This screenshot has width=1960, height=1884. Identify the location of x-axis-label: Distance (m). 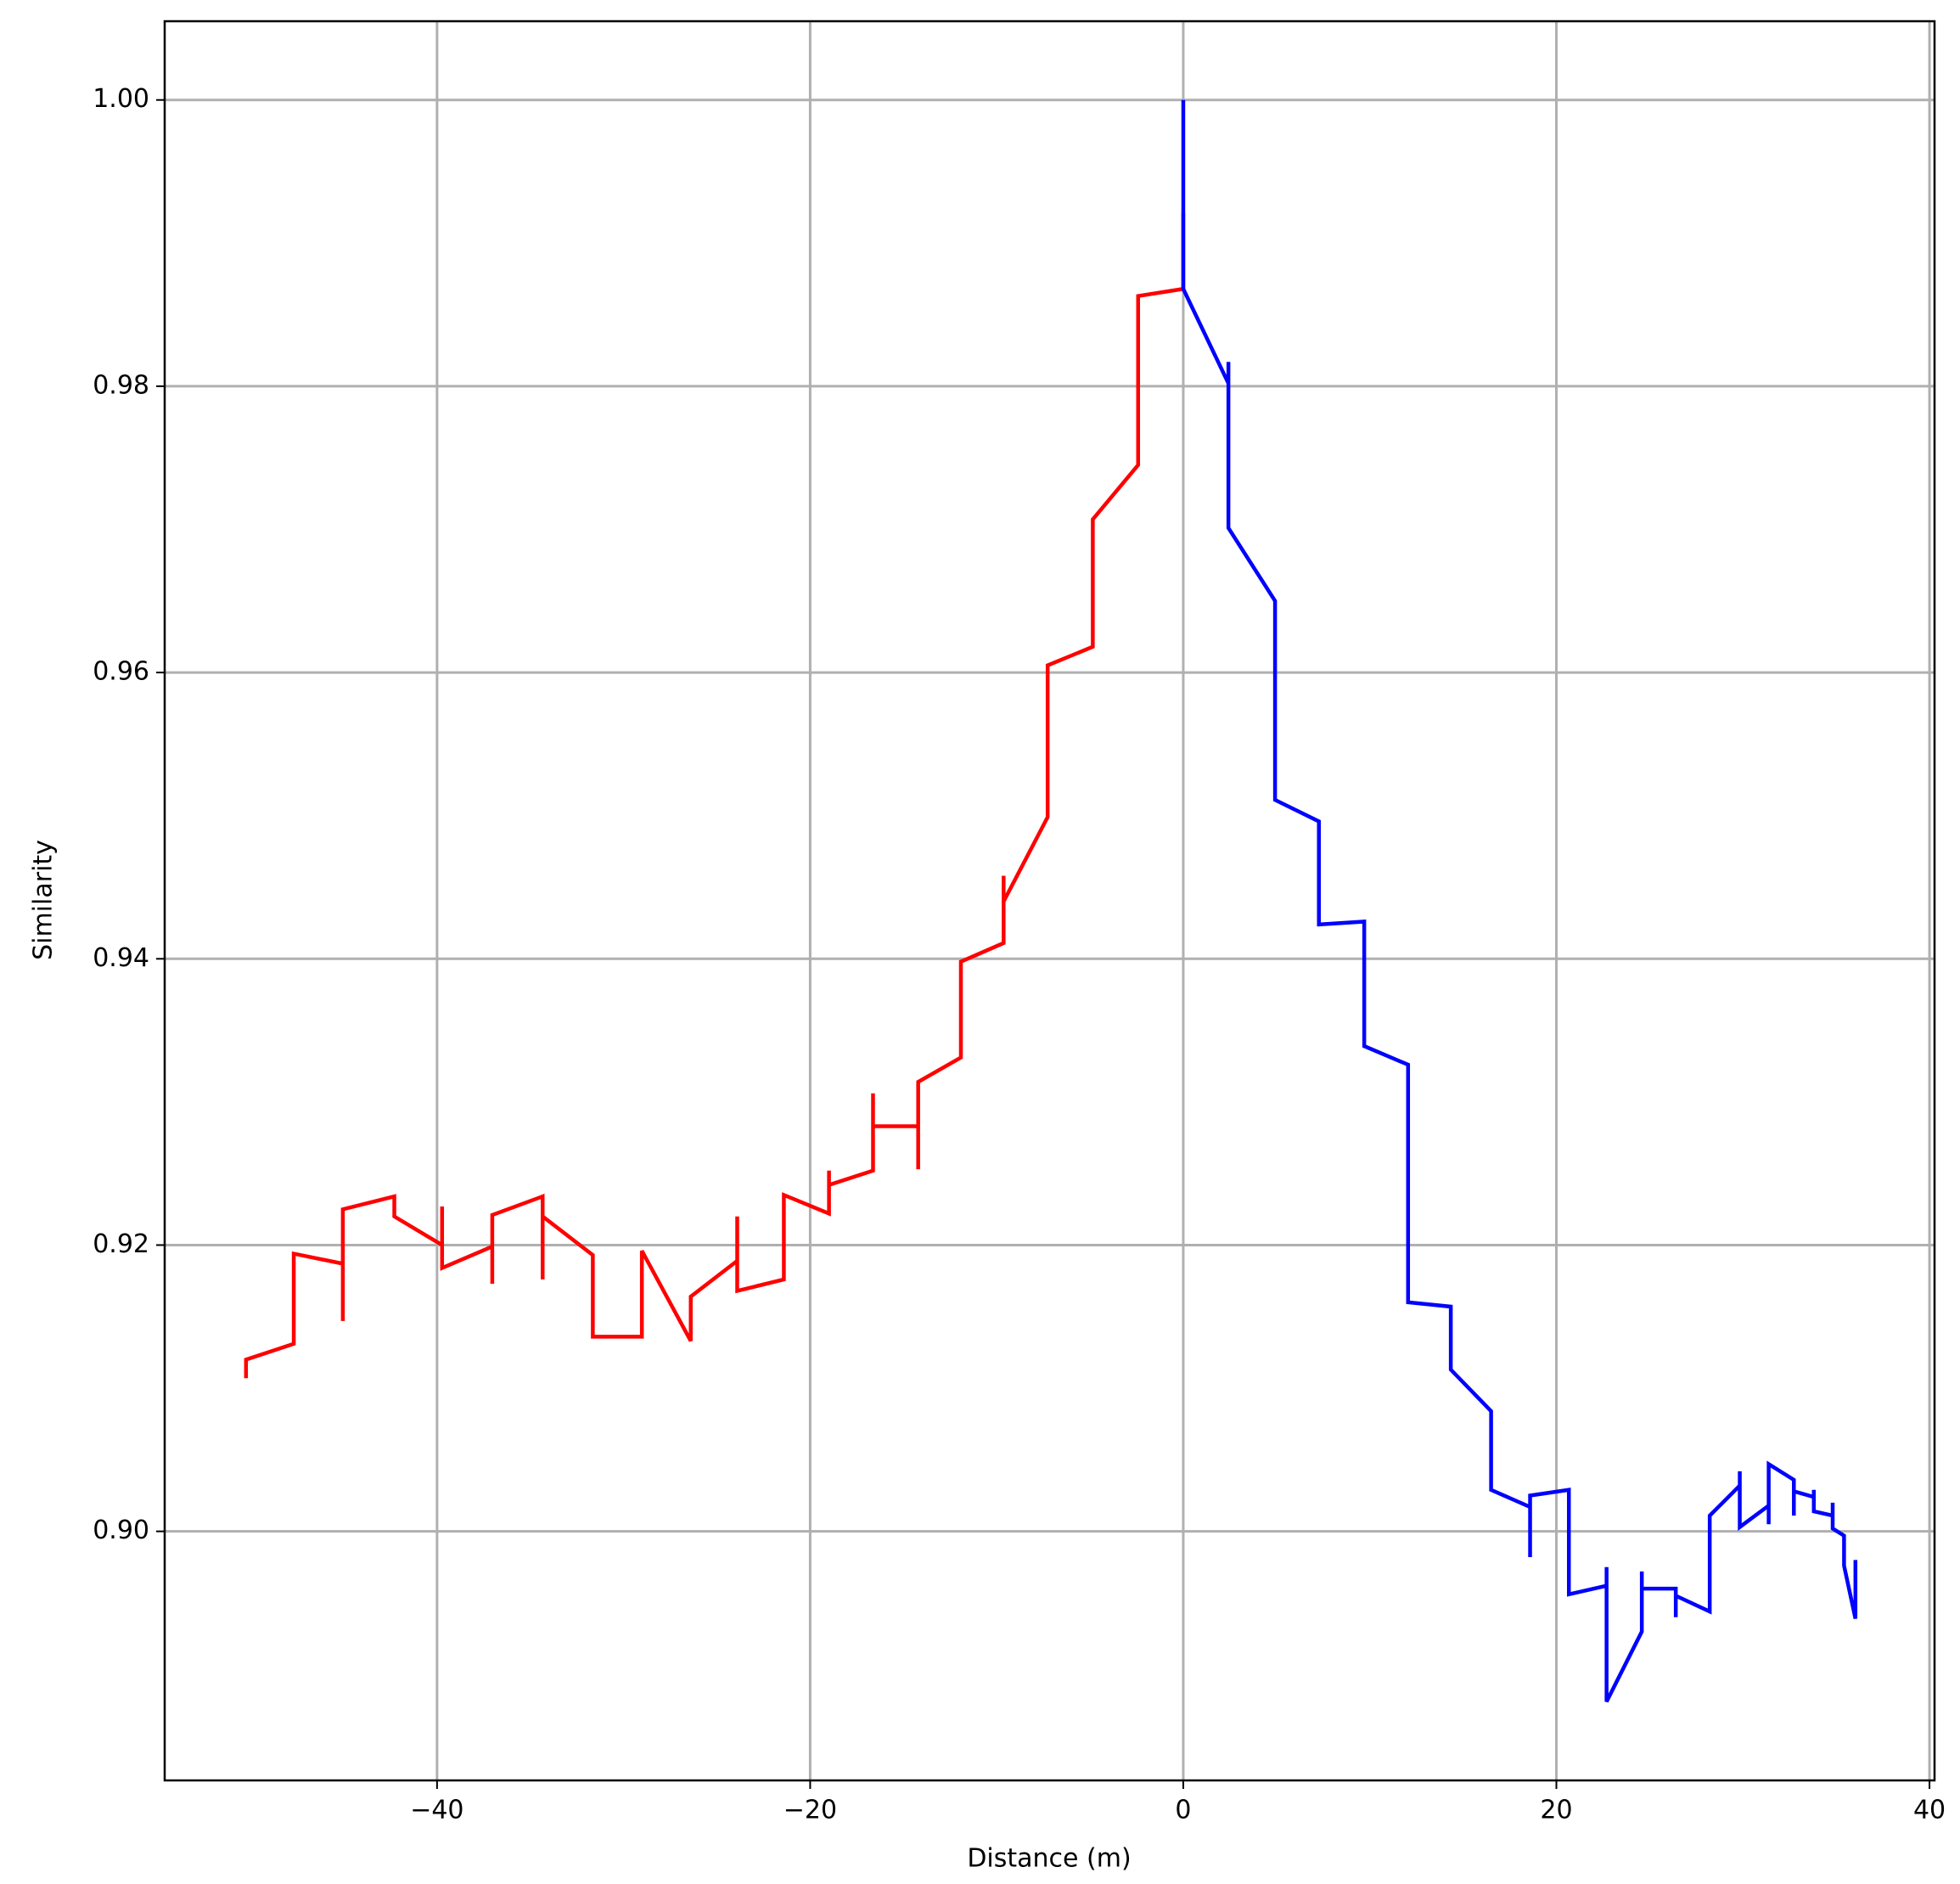
(1049, 1859).